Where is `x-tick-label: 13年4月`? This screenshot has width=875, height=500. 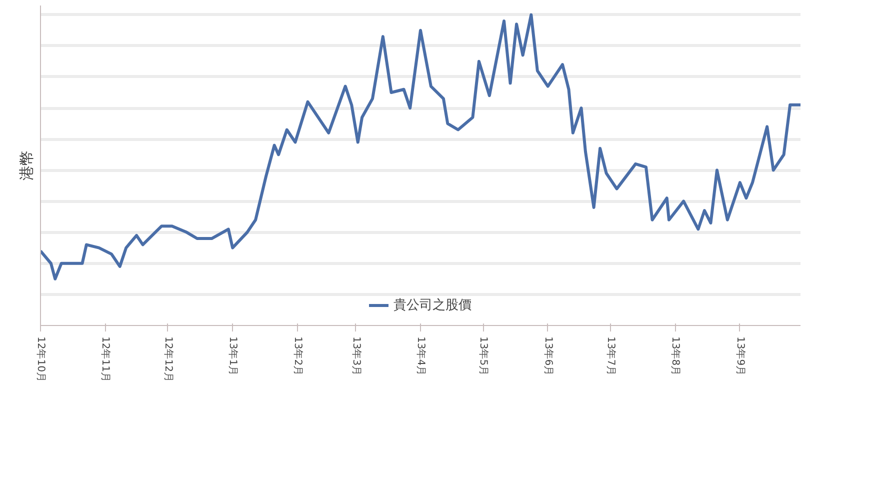 x-tick-label: 13年4月 is located at coordinates (421, 356).